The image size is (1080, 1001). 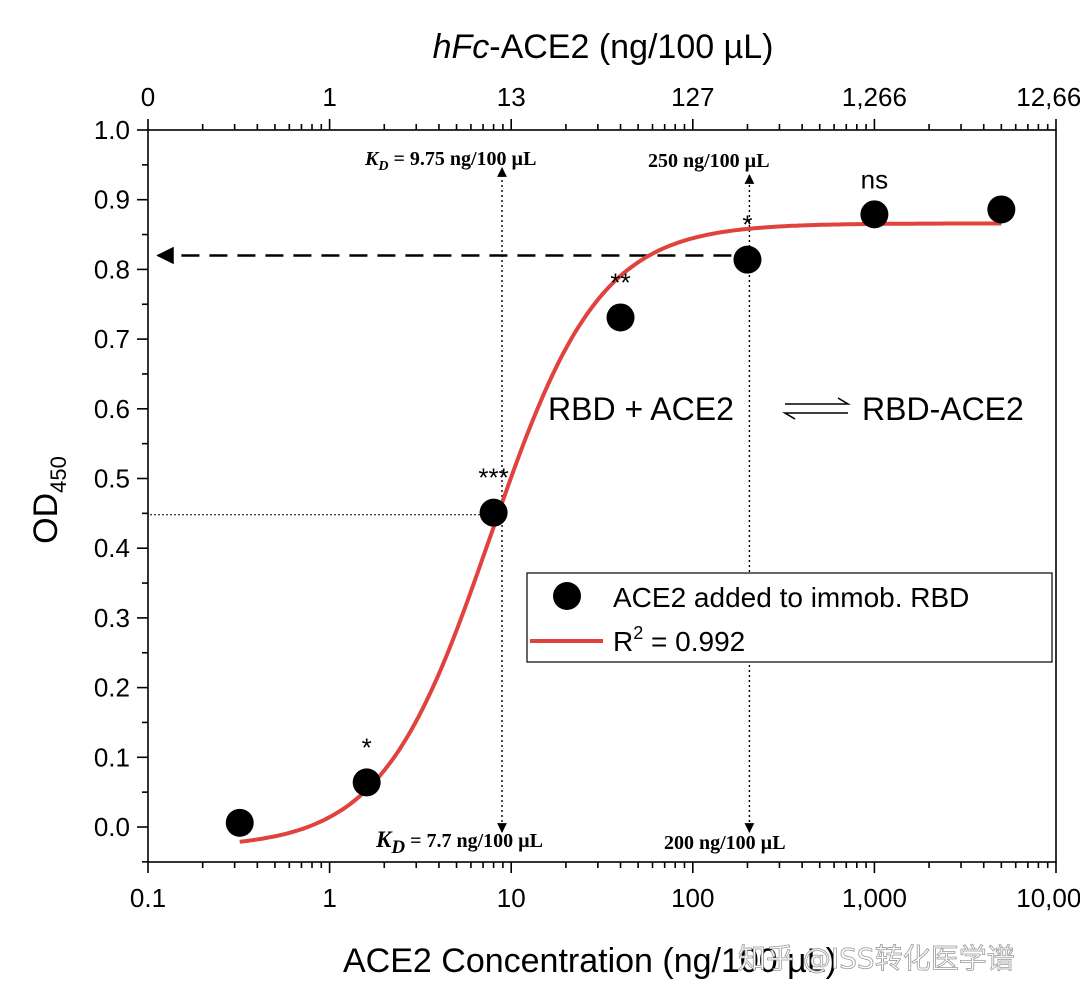 What do you see at coordinates (567, 596) in the screenshot?
I see `legend-point-marker` at bounding box center [567, 596].